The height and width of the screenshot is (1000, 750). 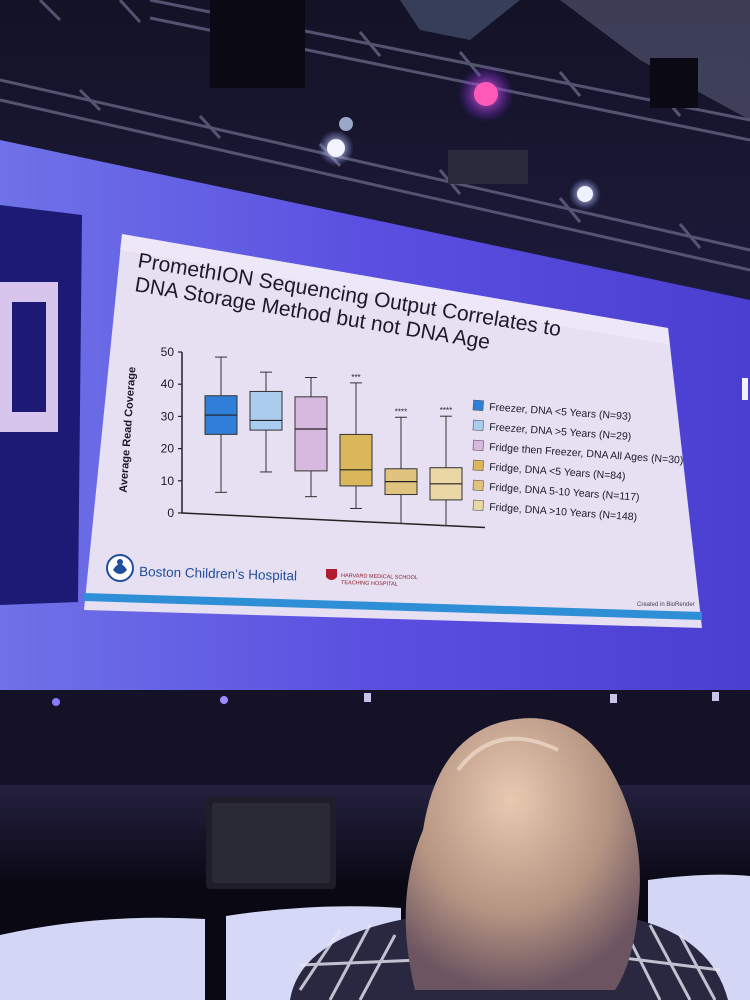 I want to click on y-tick-label: 40, so click(x=168, y=384).